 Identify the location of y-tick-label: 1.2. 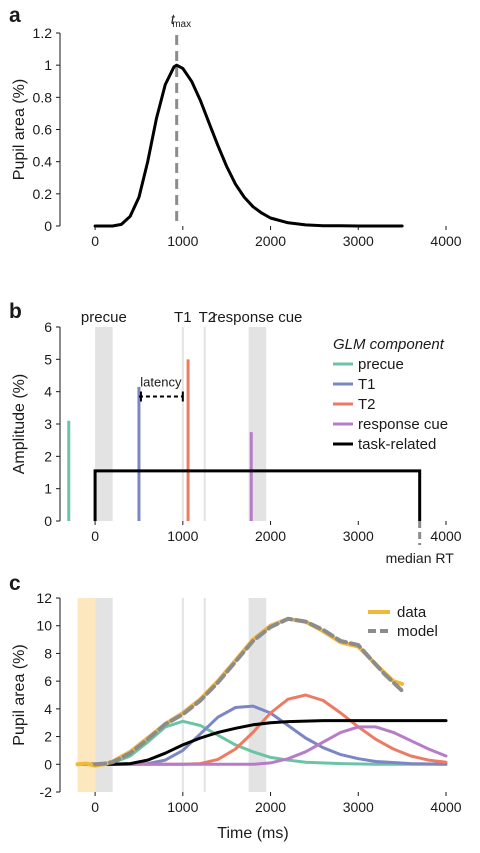
(43, 33).